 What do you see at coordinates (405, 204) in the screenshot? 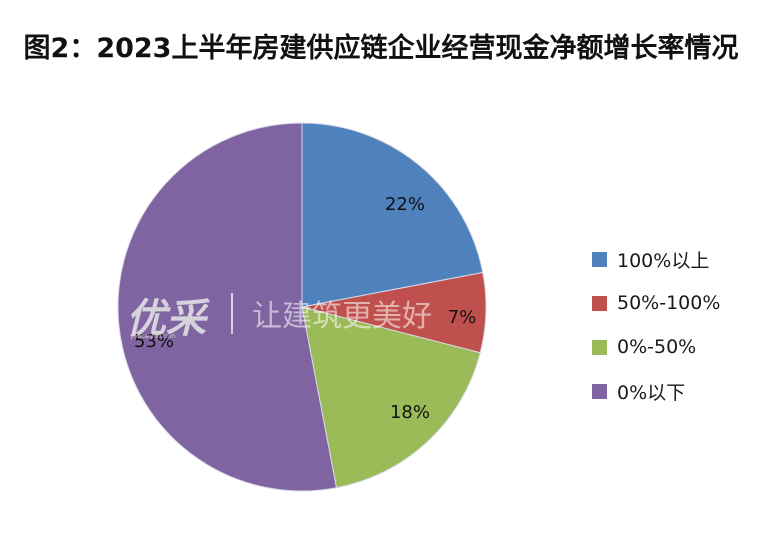
I see `data-label-1: 22%` at bounding box center [405, 204].